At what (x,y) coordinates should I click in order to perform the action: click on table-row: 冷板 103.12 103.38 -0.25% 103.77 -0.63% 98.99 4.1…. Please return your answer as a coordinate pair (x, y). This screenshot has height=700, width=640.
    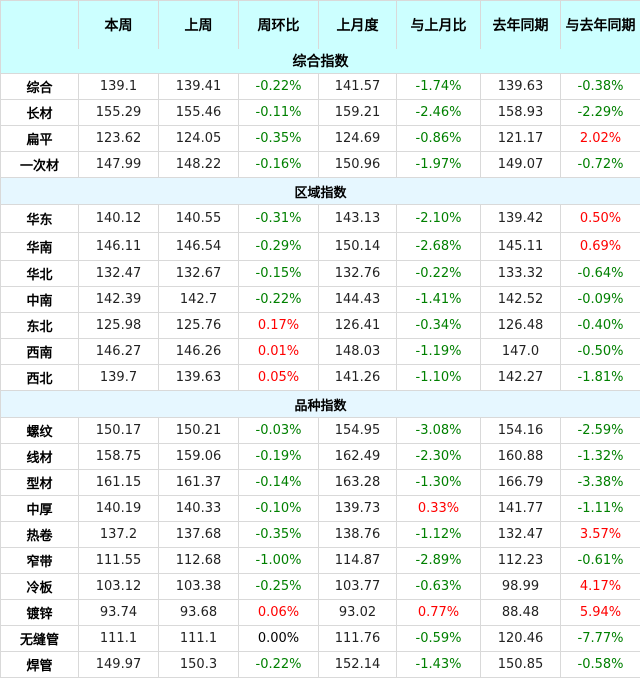
    Looking at the image, I should click on (320, 586).